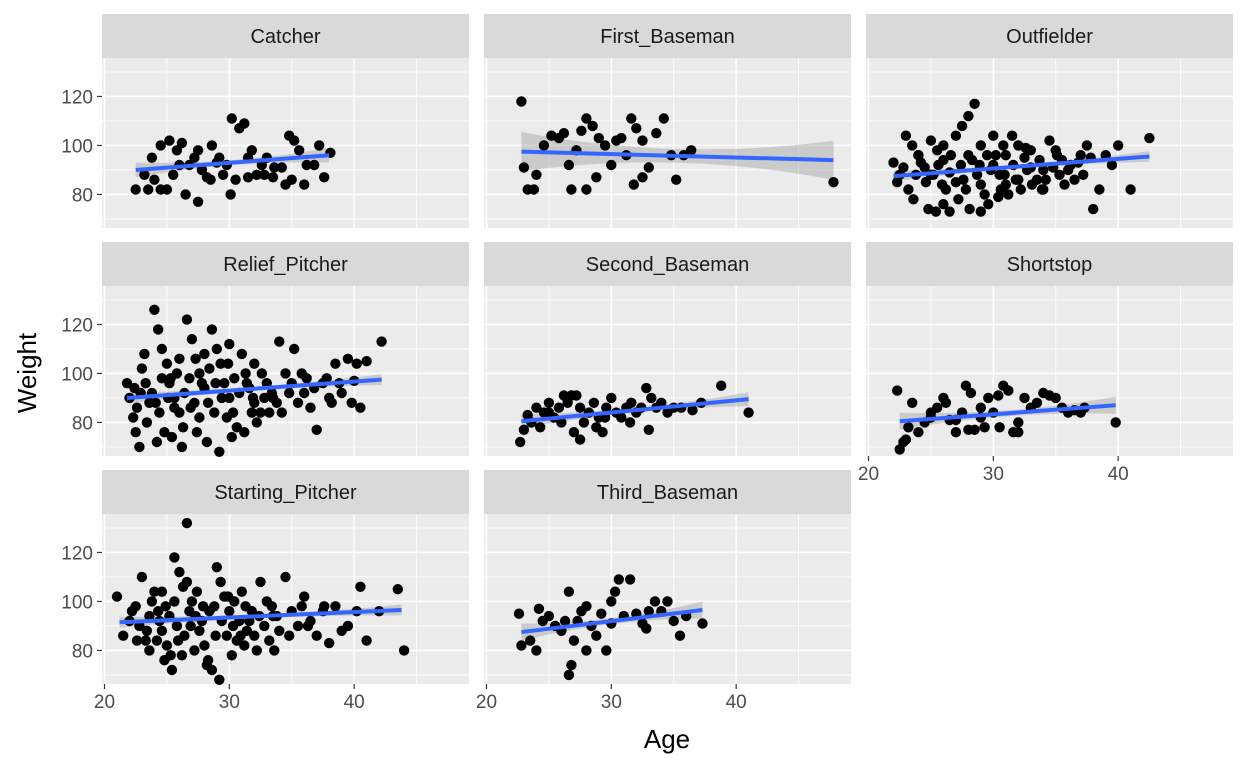  Describe the element at coordinates (77, 553) in the screenshot. I see `y-tick-label: 120` at that location.